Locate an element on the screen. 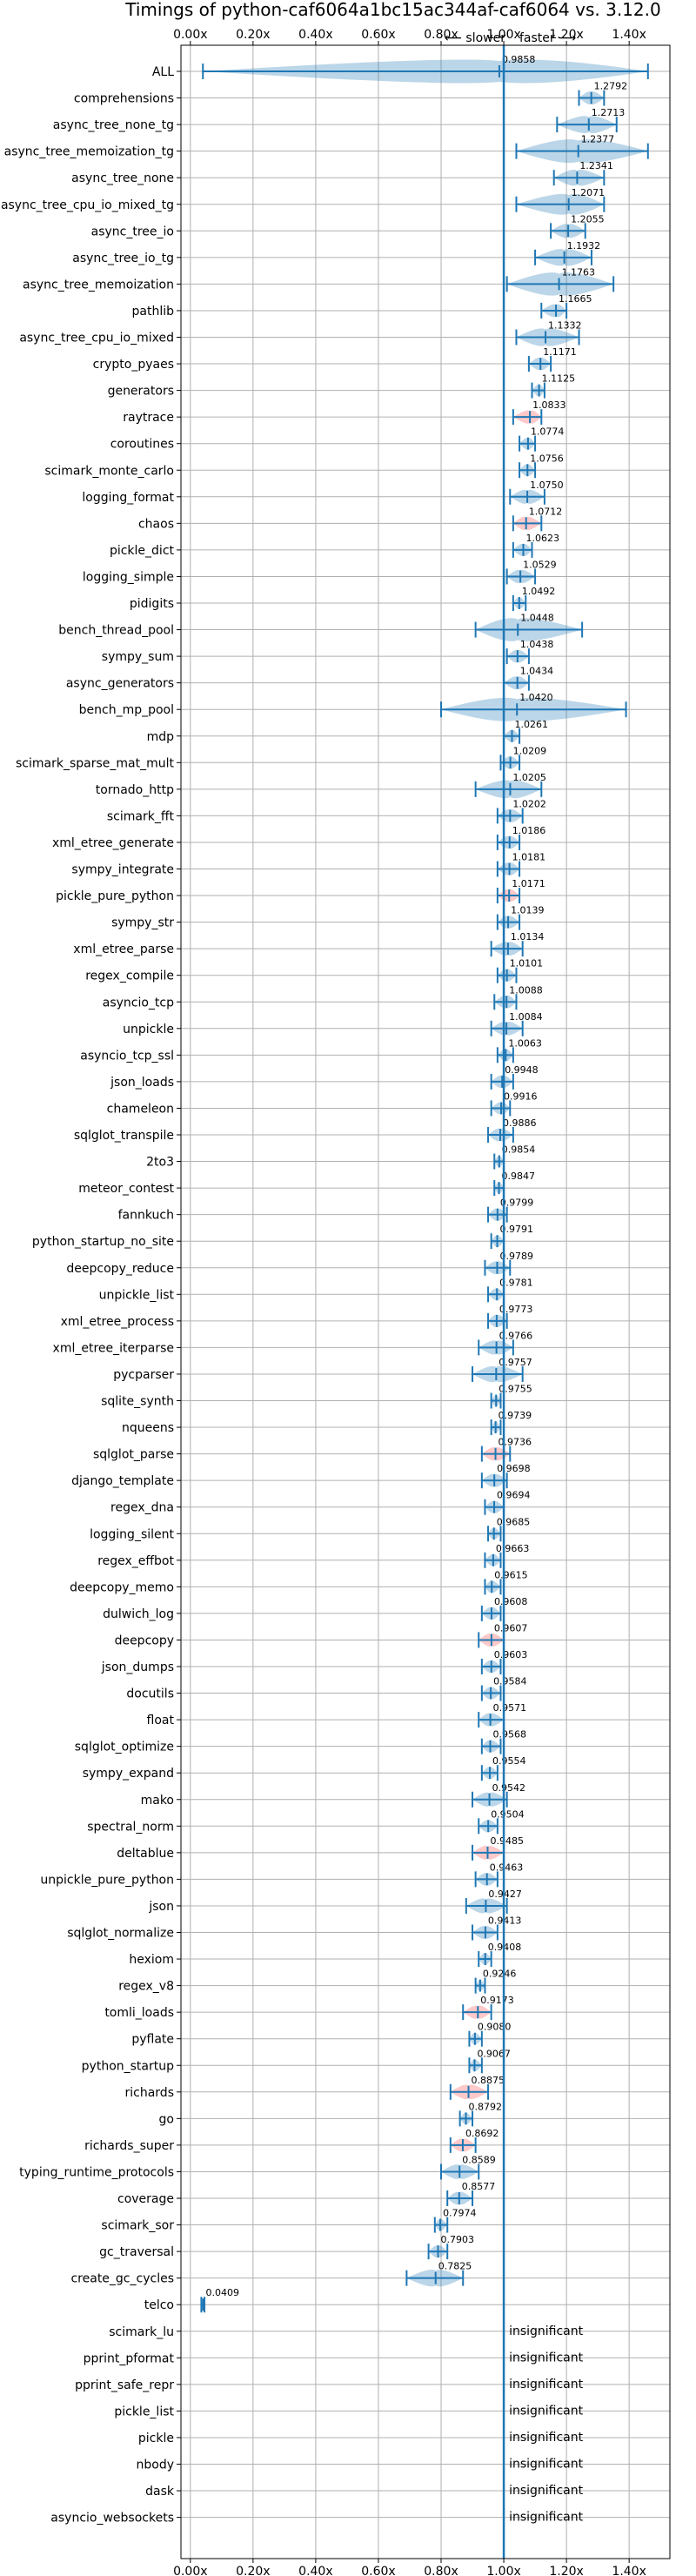 This screenshot has height=2576, width=696. median-value-label: 0.8792 is located at coordinates (486, 2106).